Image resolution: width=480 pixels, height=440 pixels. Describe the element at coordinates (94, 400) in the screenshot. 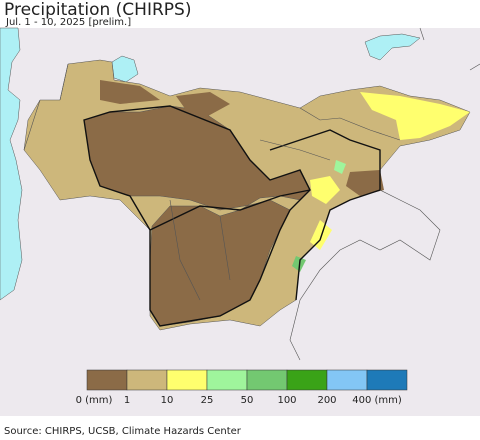

I see `legend-label: 0 (mm)` at that location.